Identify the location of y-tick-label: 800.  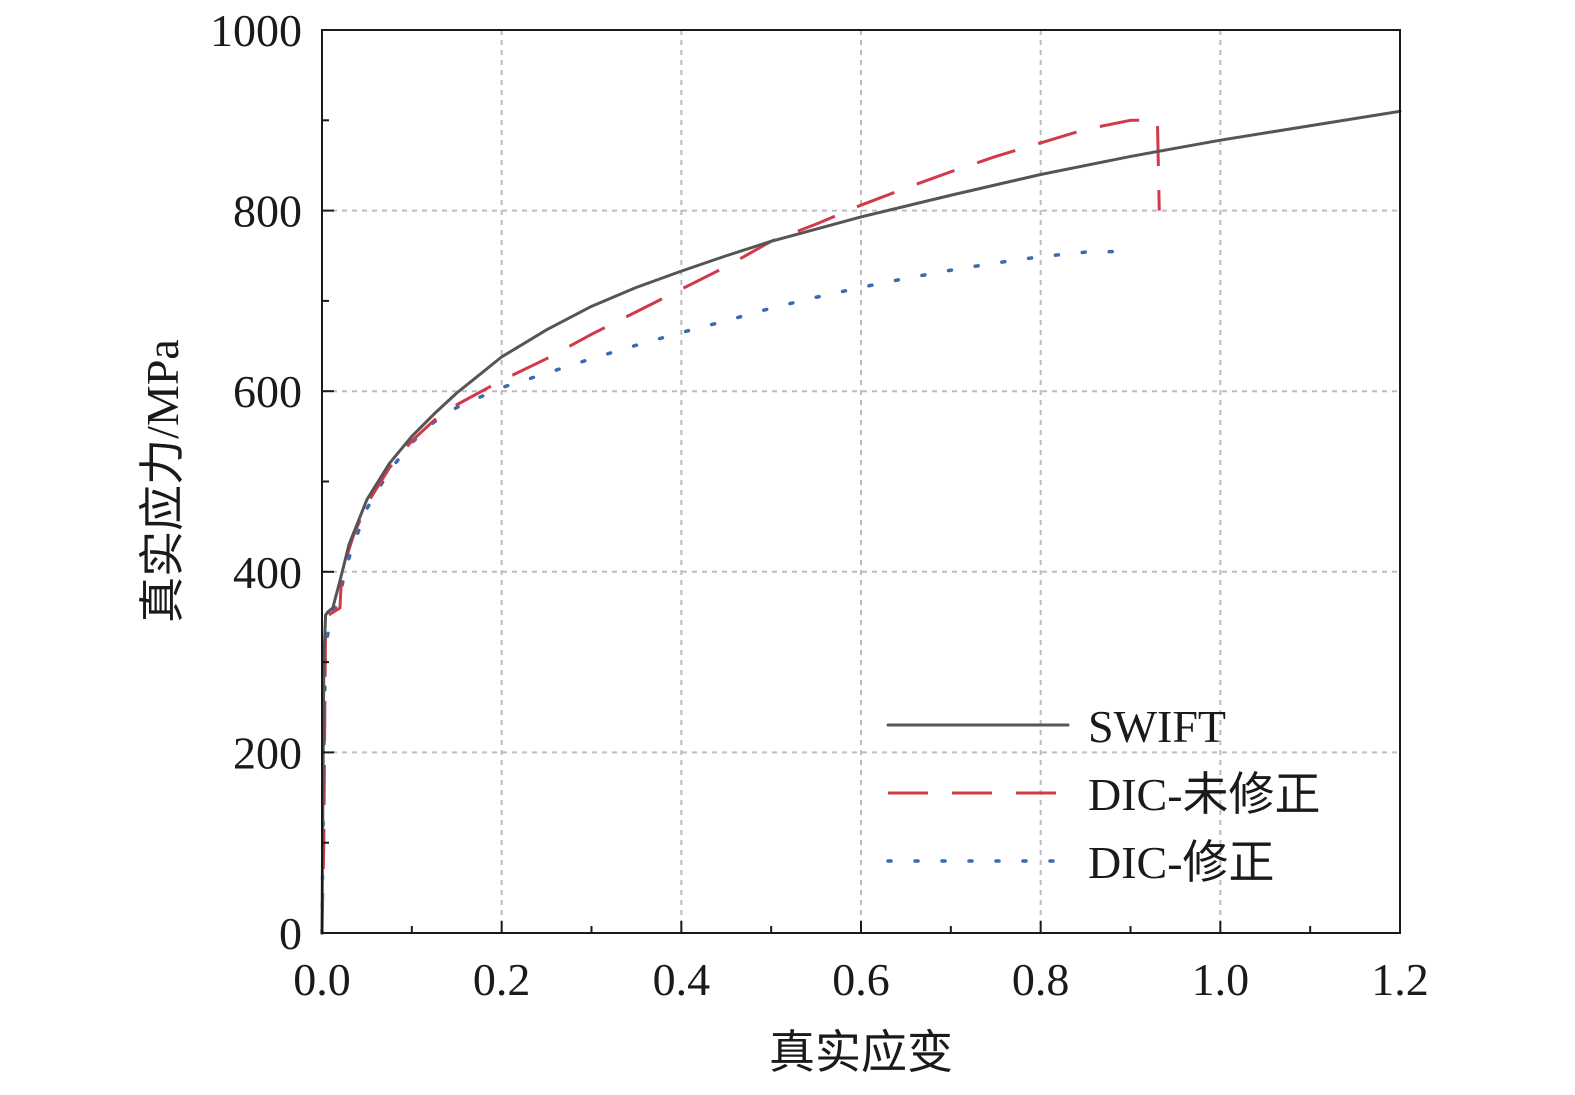
(267, 211).